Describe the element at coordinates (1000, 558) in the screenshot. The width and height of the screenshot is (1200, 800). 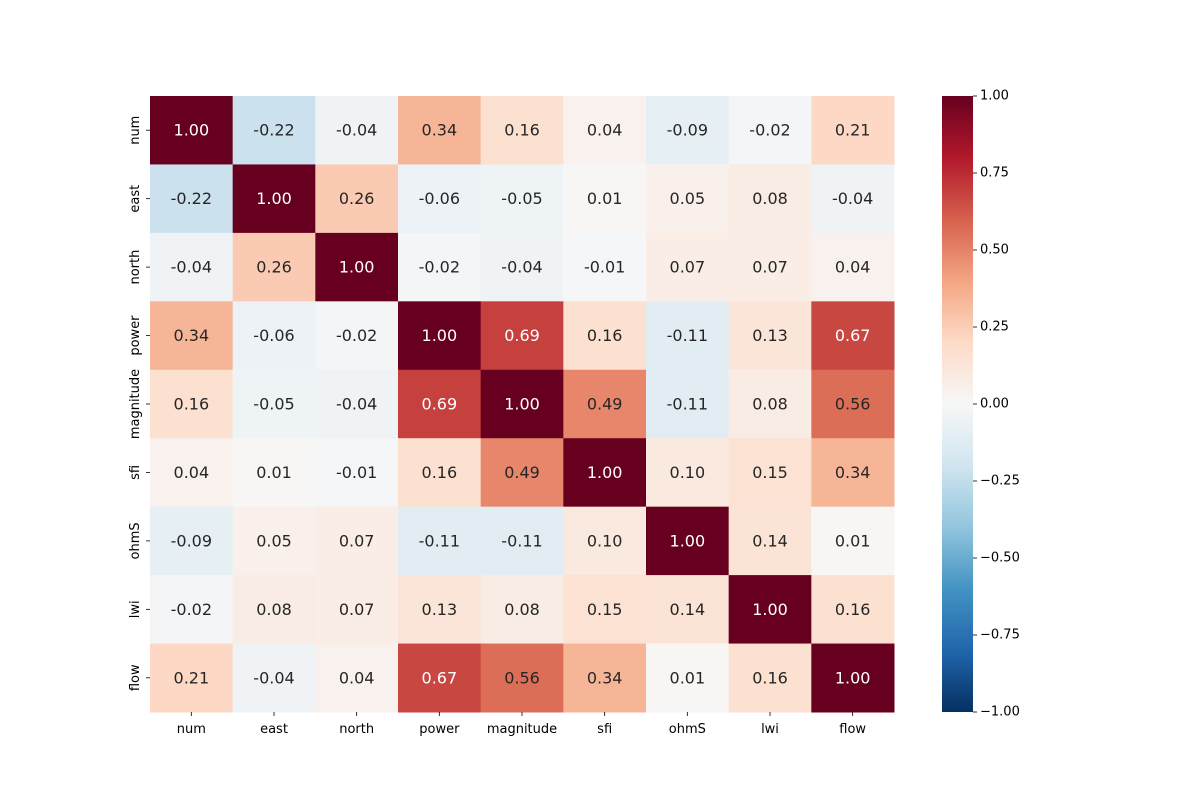
I see `colorbar-tick-label-6: −0.50` at that location.